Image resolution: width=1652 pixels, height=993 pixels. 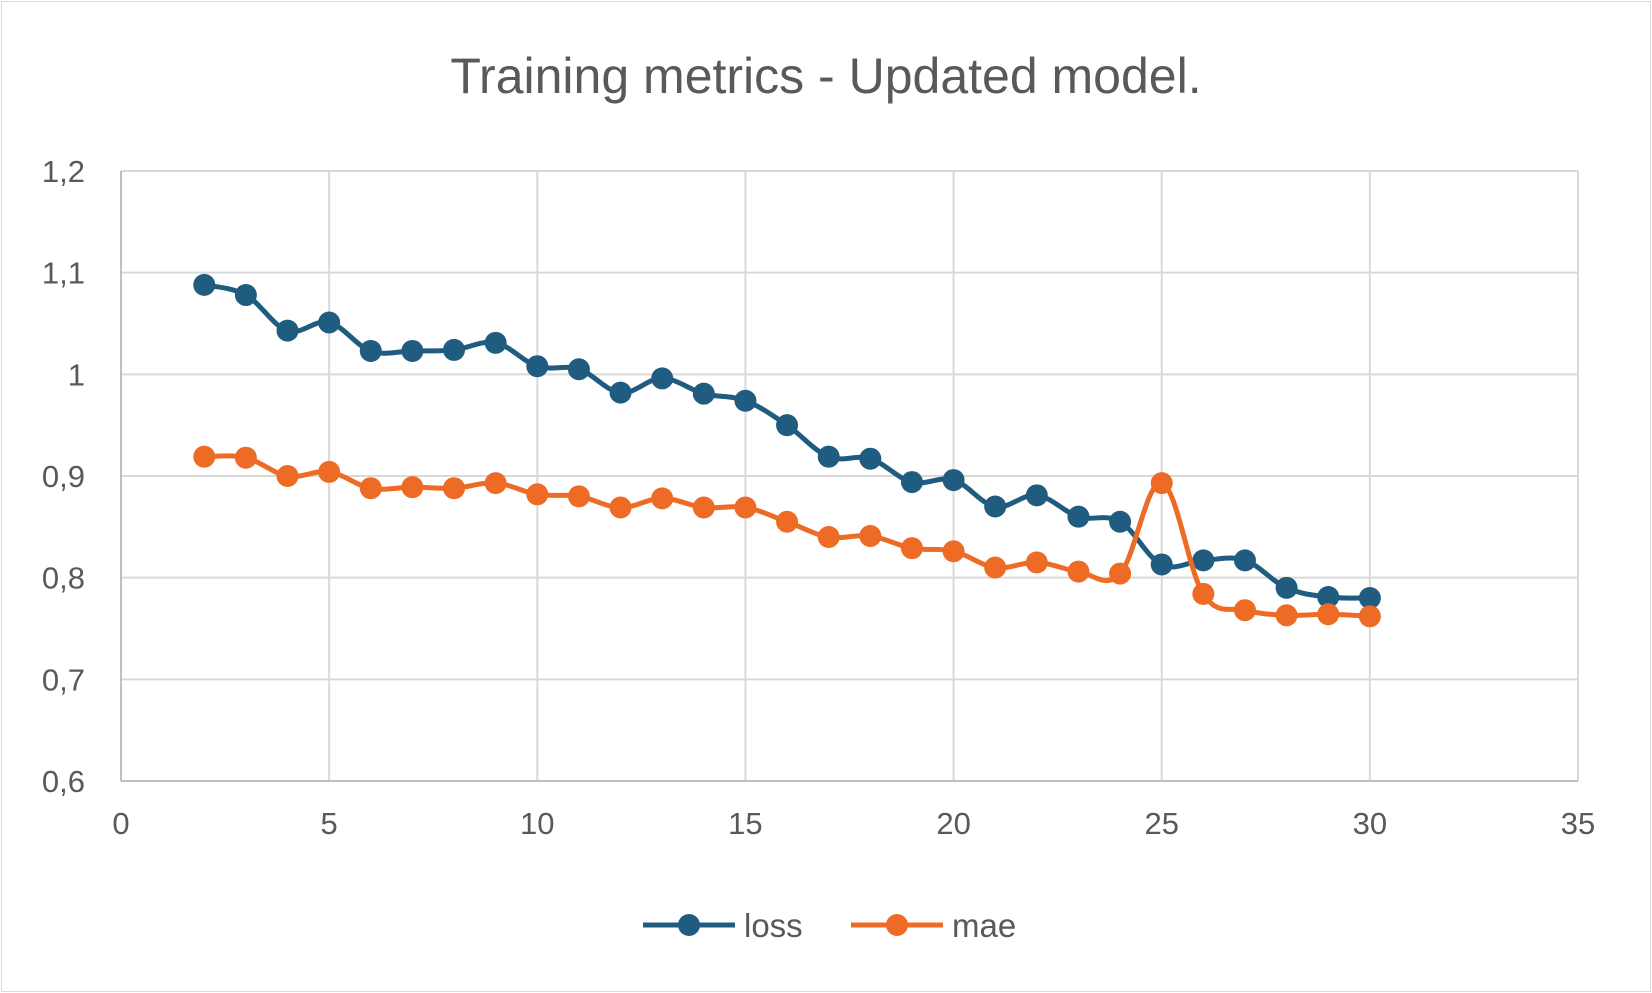 What do you see at coordinates (63, 578) in the screenshot?
I see `y-tick-label: 0,8` at bounding box center [63, 578].